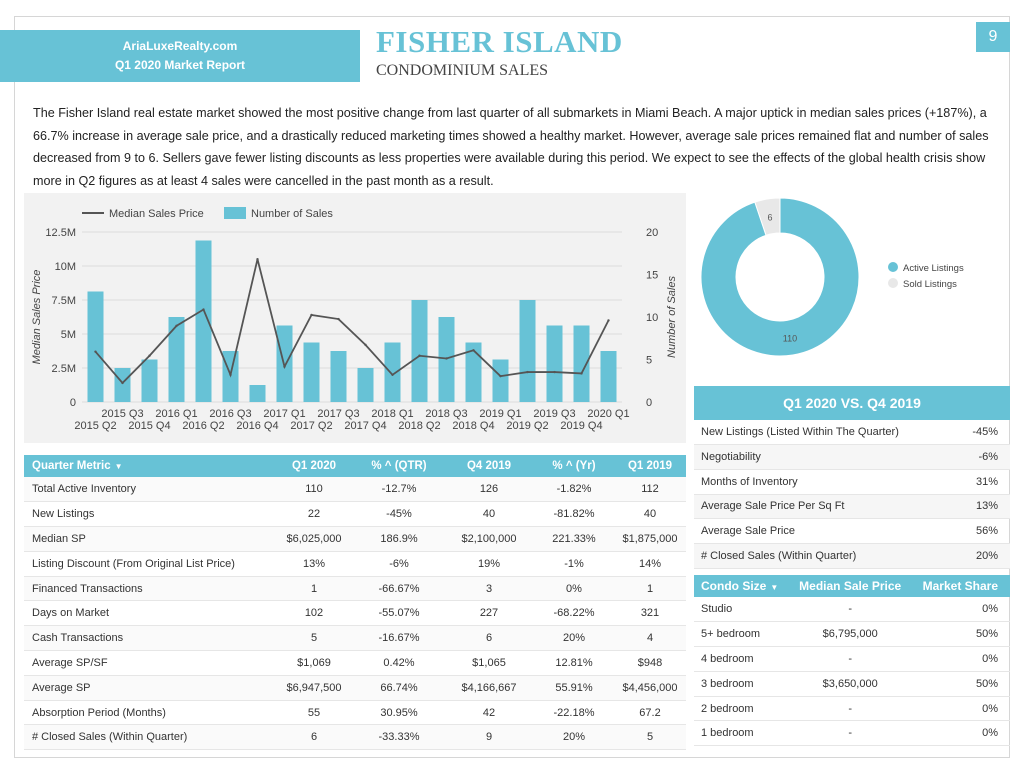 Image resolution: width=1024 pixels, height=773 pixels. Describe the element at coordinates (399, 589) in the screenshot. I see `metric-value: -66.67%` at that location.